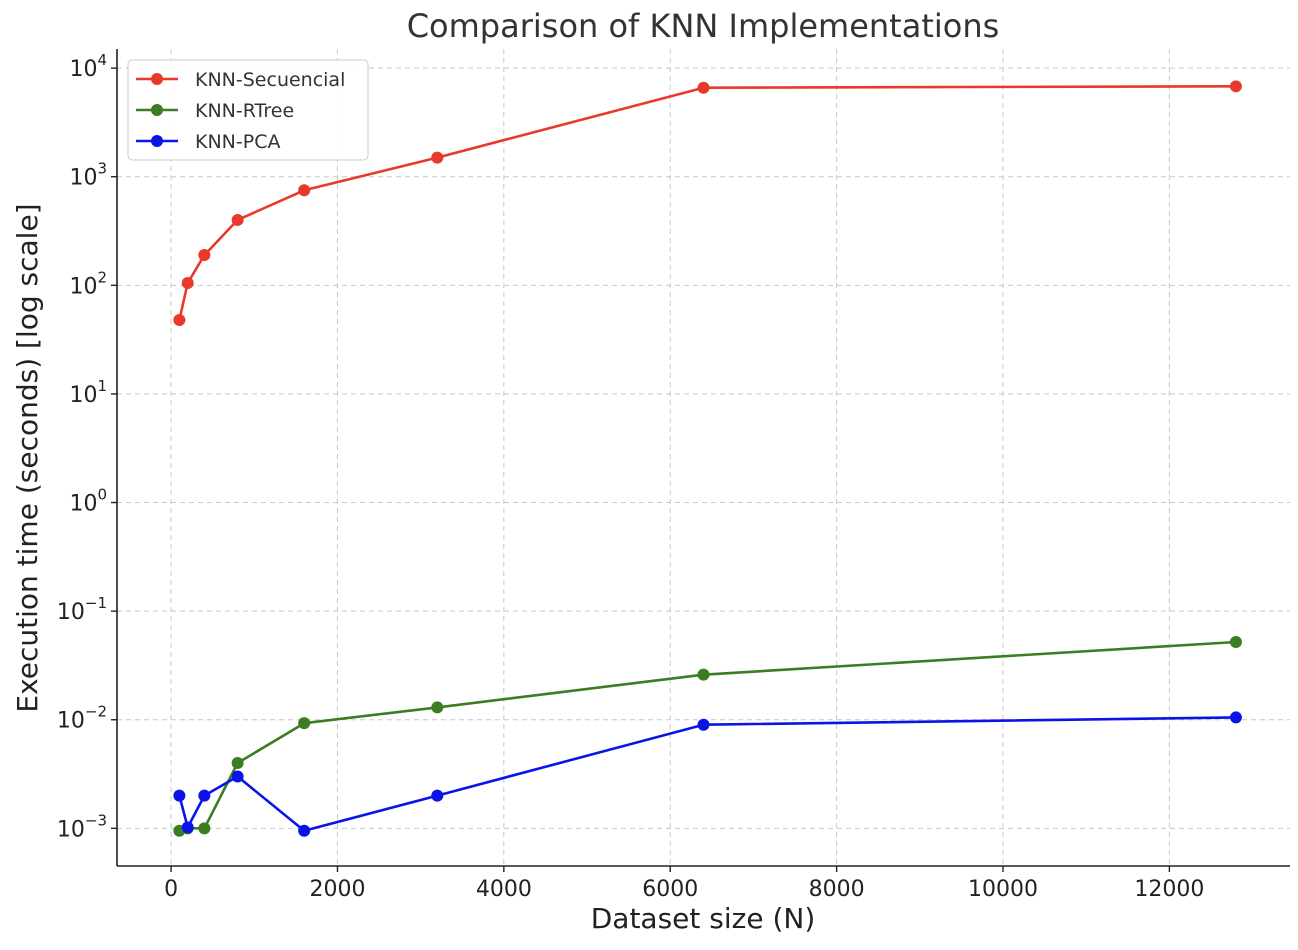 The height and width of the screenshot is (950, 1298). What do you see at coordinates (87, 446) in the screenshot?
I see `y-ticks: 10⁻³ 10⁻² 10⁻¹ 10⁰ 10¹ 10² 10³ 10⁴` at bounding box center [87, 446].